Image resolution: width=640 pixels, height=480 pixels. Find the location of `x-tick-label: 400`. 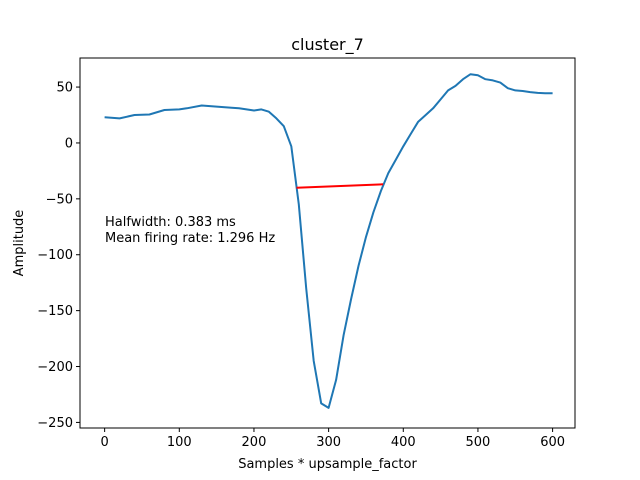

x-tick-label: 400 is located at coordinates (403, 442).